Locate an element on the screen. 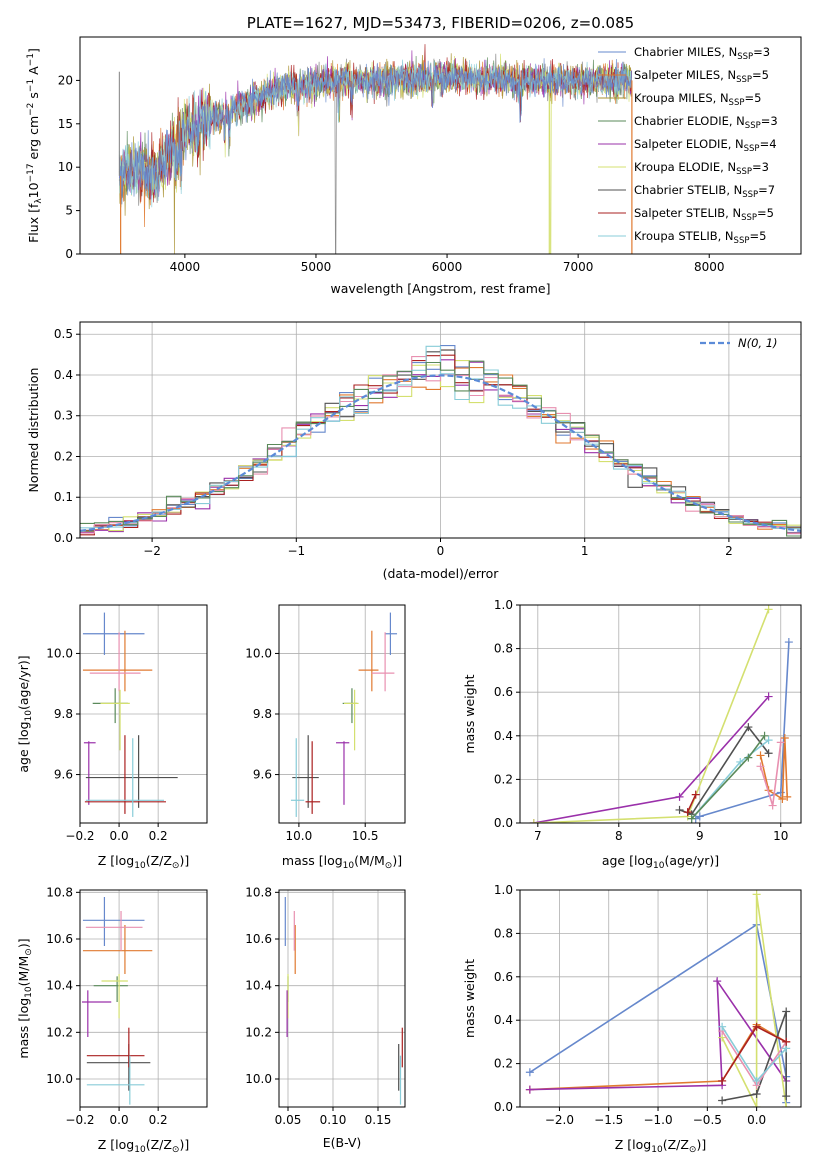  x-tick-label: 8 is located at coordinates (619, 836).